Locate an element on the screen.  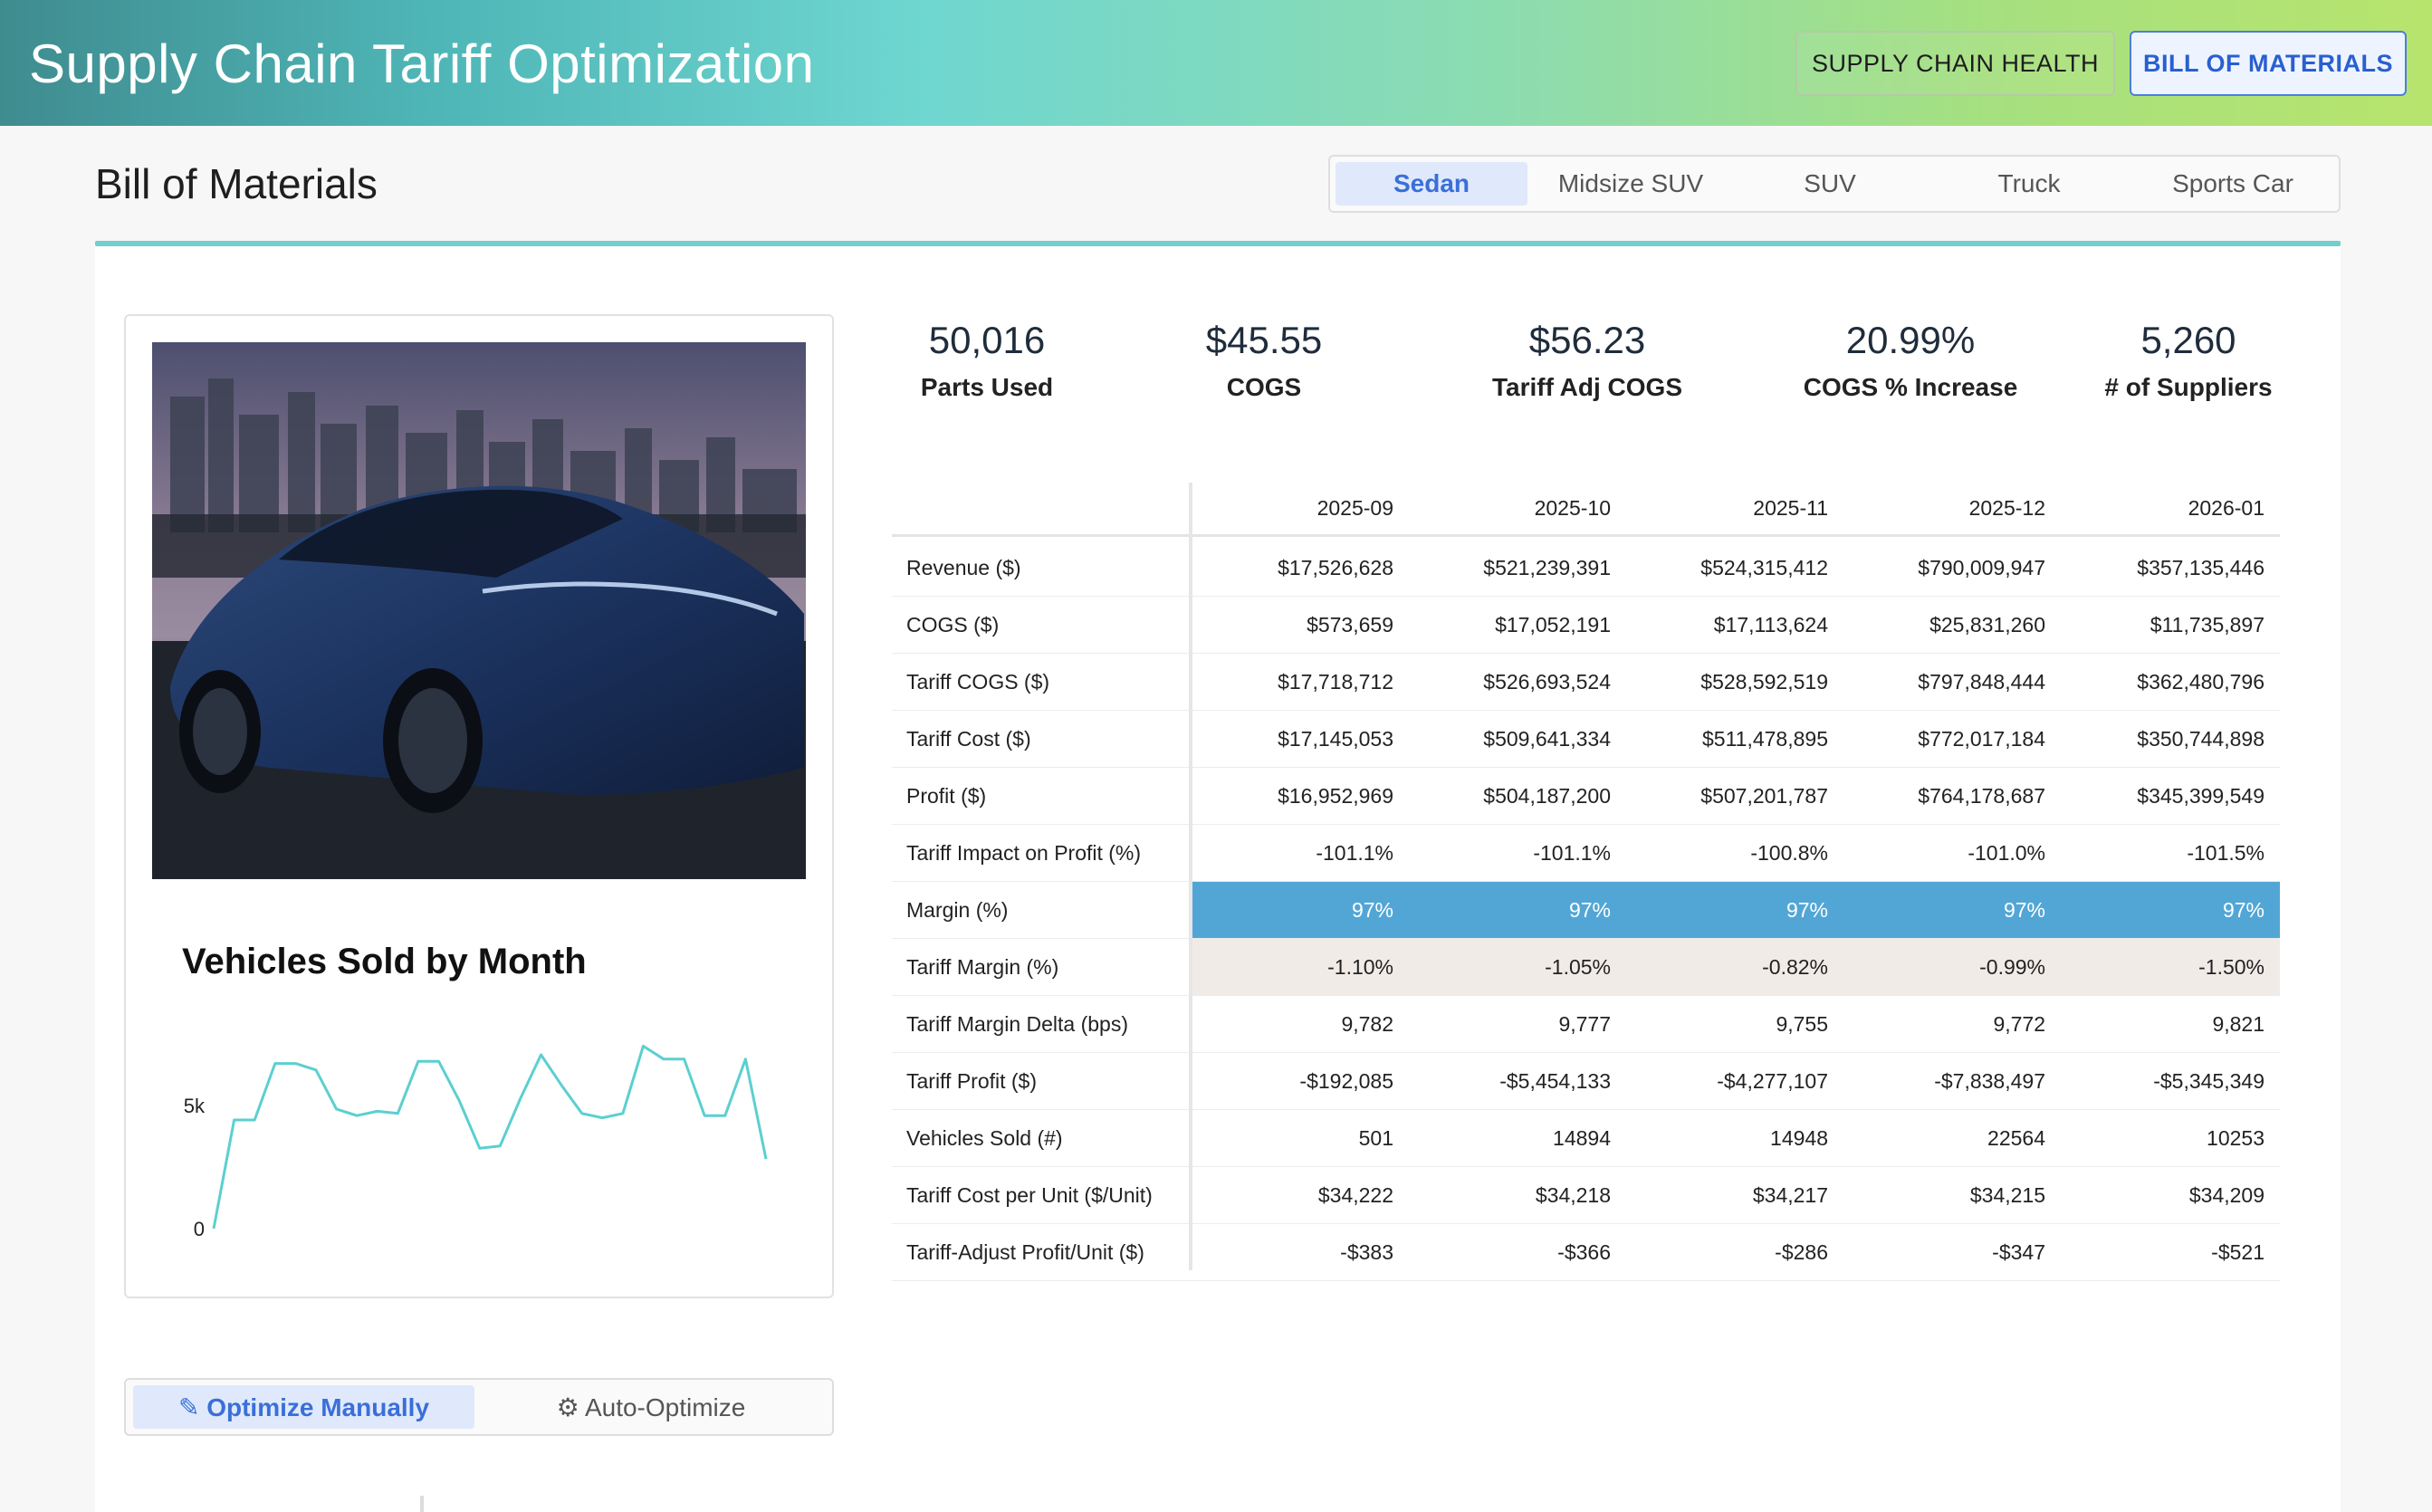
table-row: Vehicles Sold (#) 501 14894 14948 22564 10253 is located at coordinates (1586, 1138).